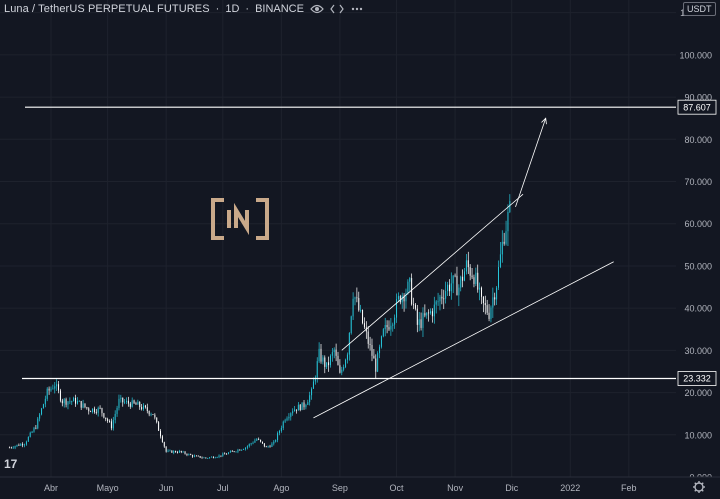 This screenshot has width=720, height=499. What do you see at coordinates (217, 219) in the screenshot?
I see `logo-bracket-left` at bounding box center [217, 219].